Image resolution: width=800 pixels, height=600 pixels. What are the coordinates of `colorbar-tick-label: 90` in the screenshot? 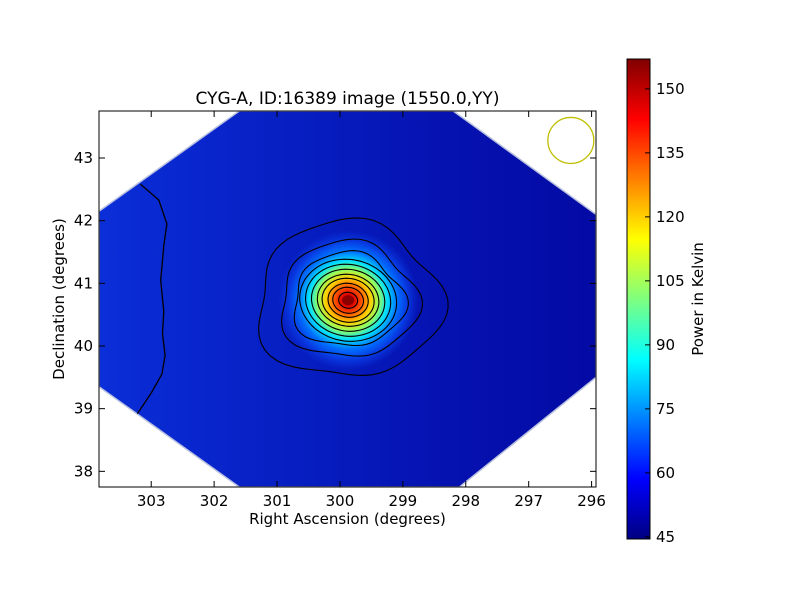 It's located at (665, 345).